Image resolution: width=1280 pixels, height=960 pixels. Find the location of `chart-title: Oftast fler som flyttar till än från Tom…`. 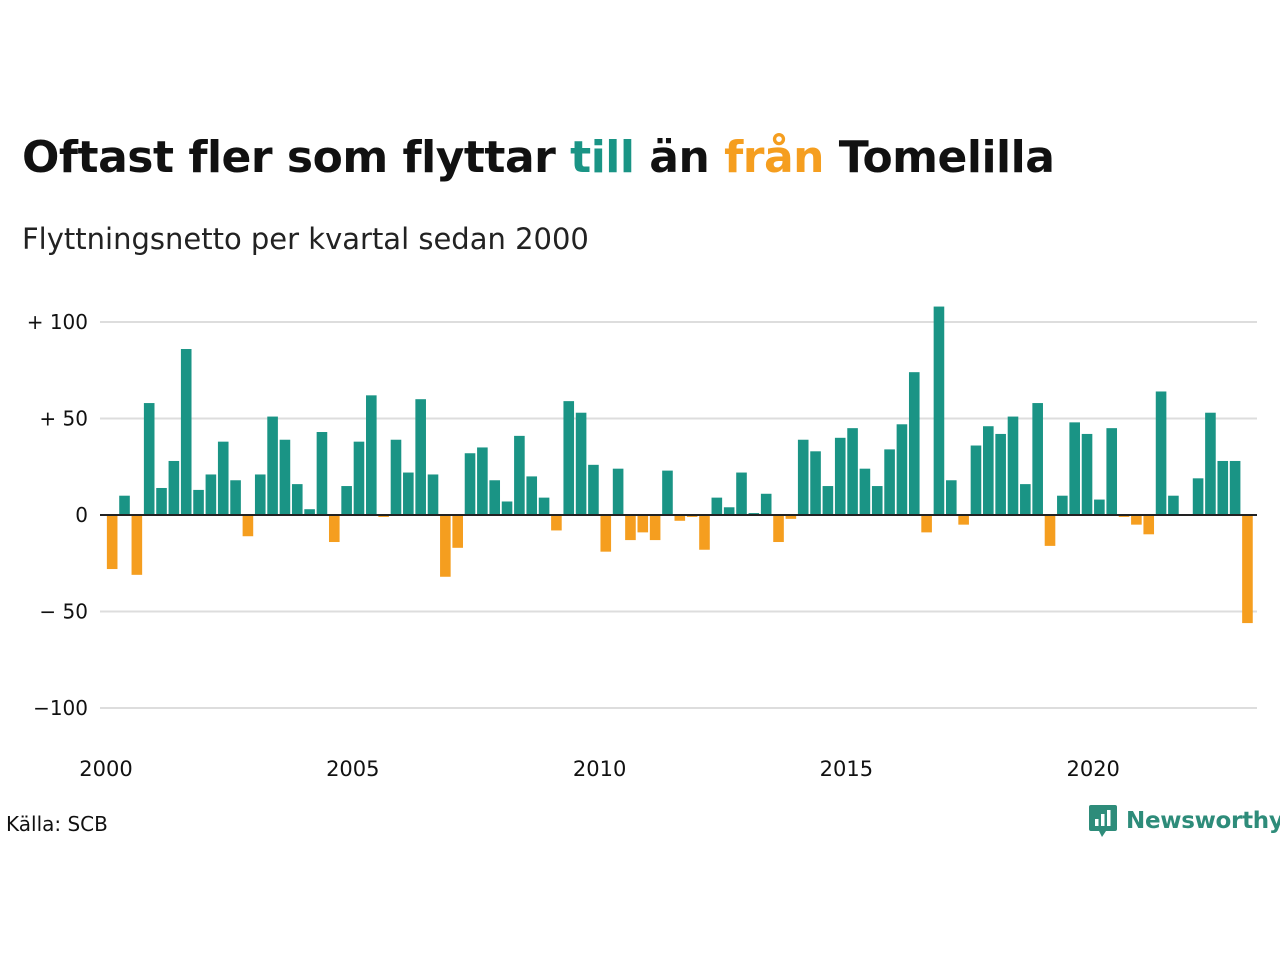

chart-title: Oftast fler som flyttar till än från Tom… is located at coordinates (538, 157).